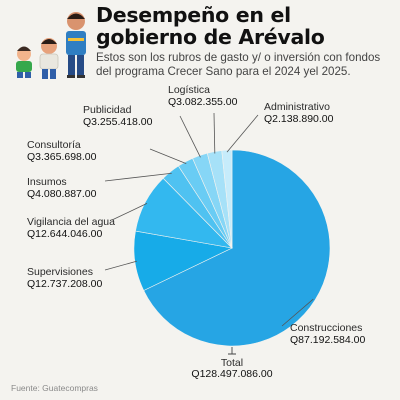  I want to click on child-middle-icon, so click(49, 58).